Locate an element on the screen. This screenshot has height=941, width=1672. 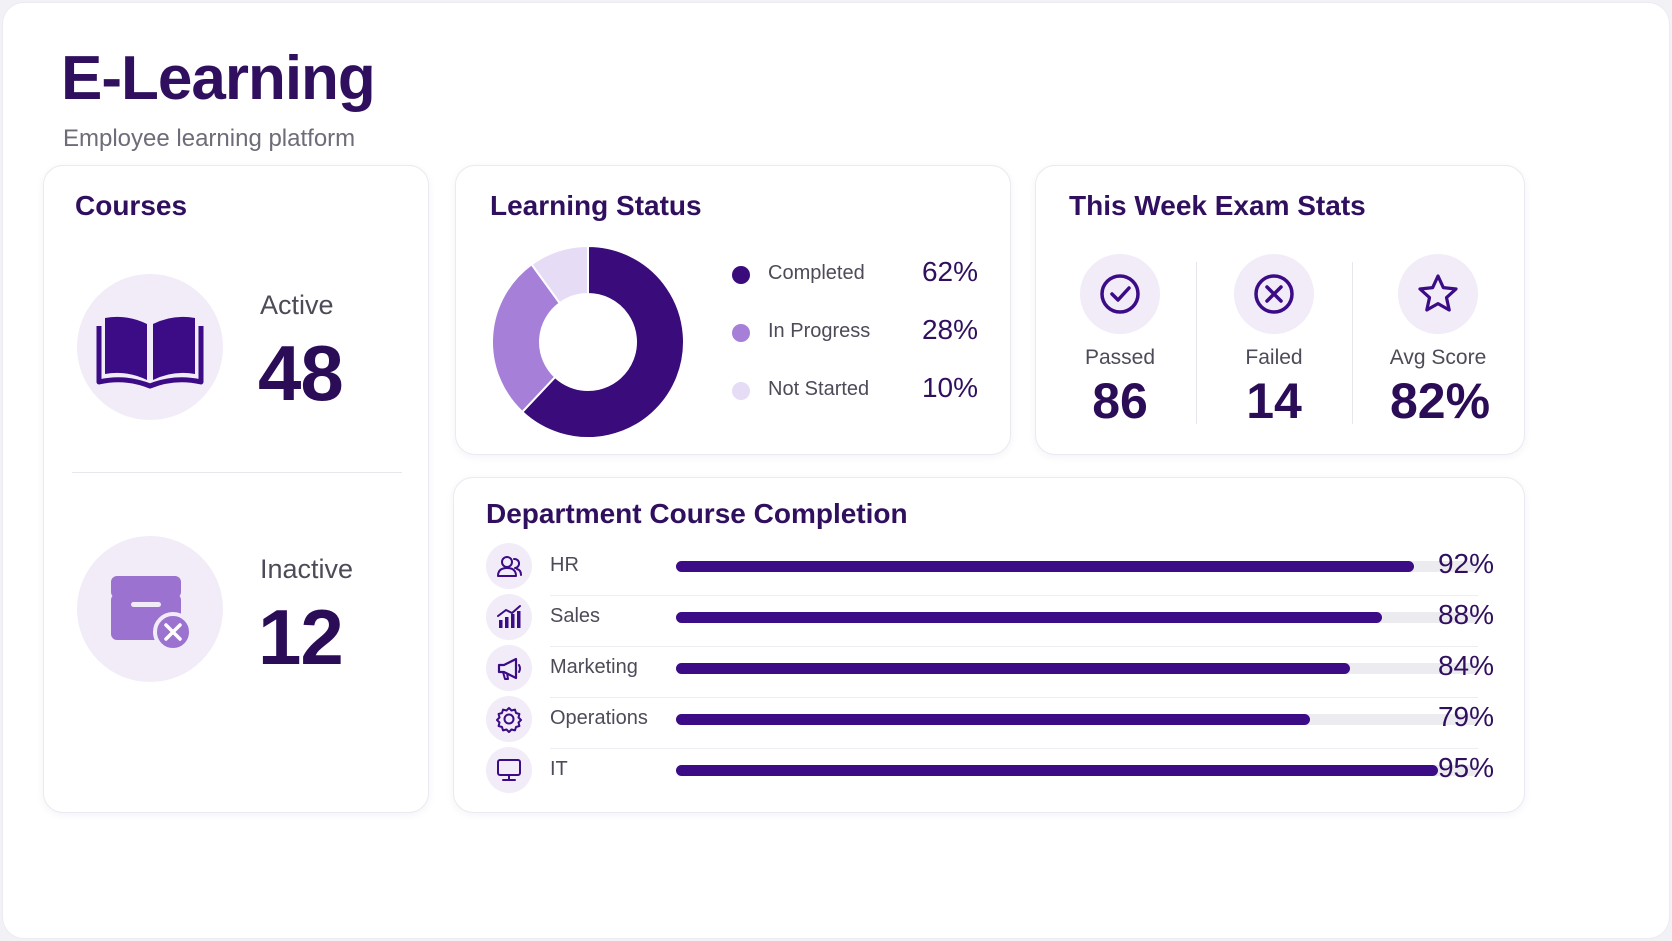
active-courses-label: Active is located at coordinates (297, 305).